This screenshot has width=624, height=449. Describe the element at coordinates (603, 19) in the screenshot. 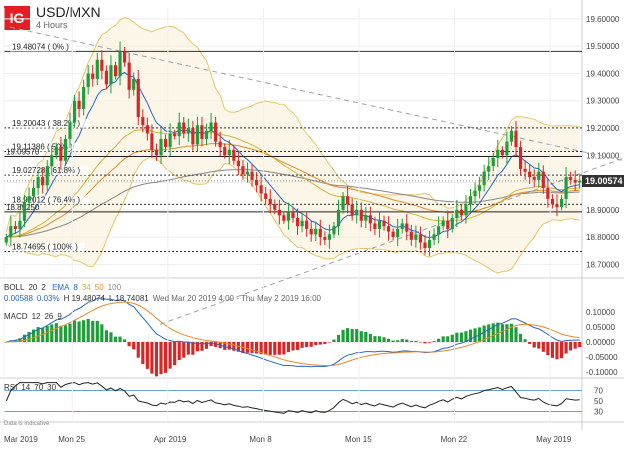

I see `price-tick-label: 19.60000` at that location.